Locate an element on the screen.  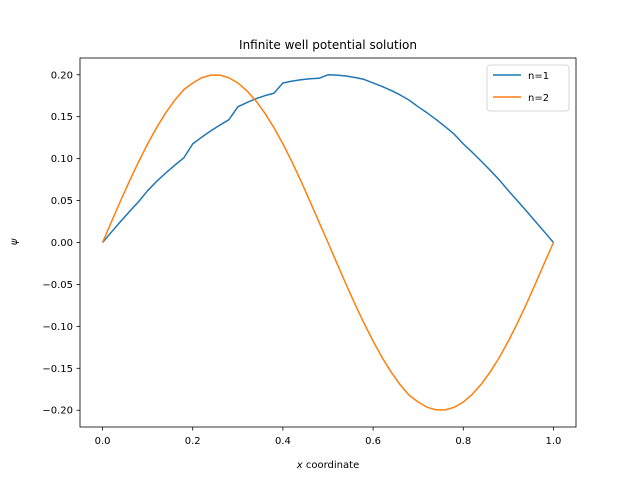
y-tick-label: 0.00 is located at coordinates (62, 243).